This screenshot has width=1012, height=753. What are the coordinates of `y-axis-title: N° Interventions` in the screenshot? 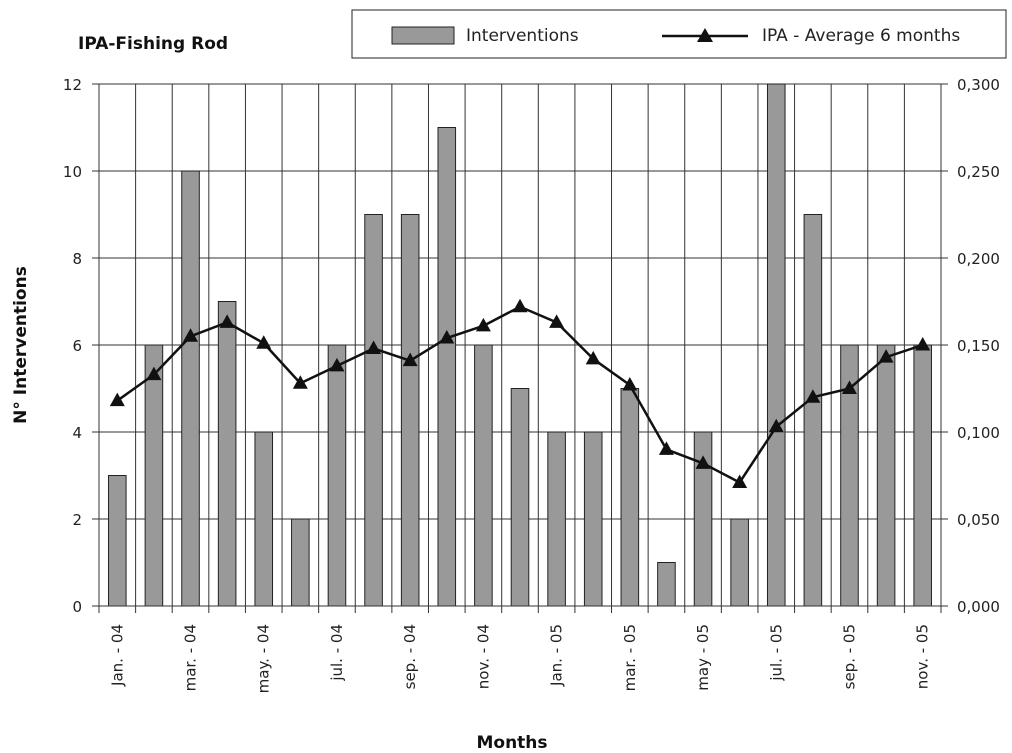 It's located at (21, 345).